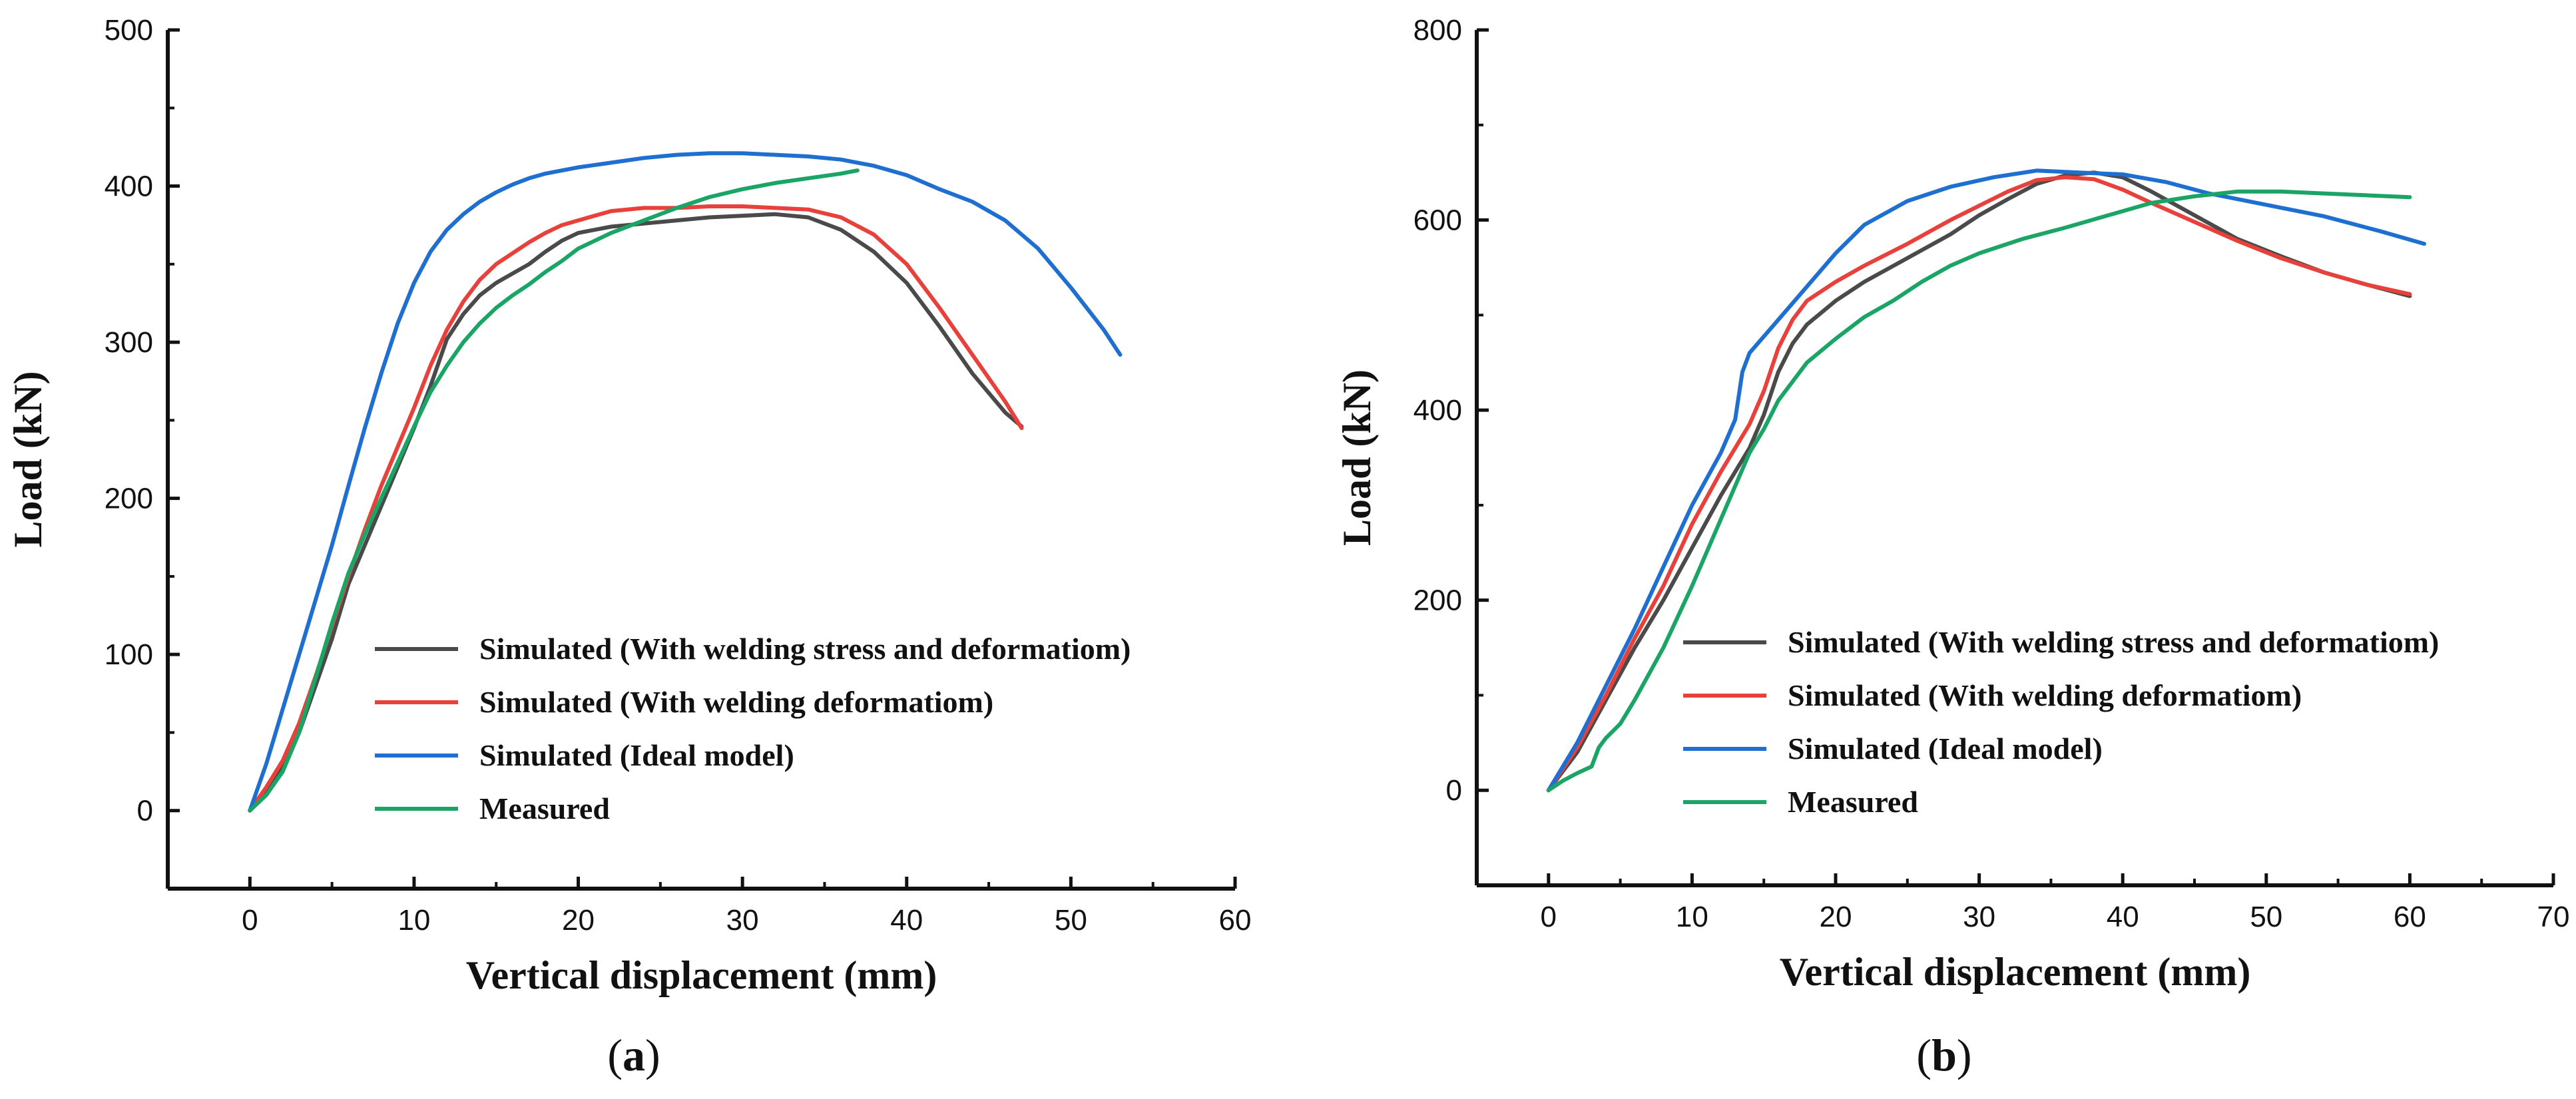 The image size is (2576, 1099). I want to click on chart0-x-tick-label: 40, so click(907, 920).